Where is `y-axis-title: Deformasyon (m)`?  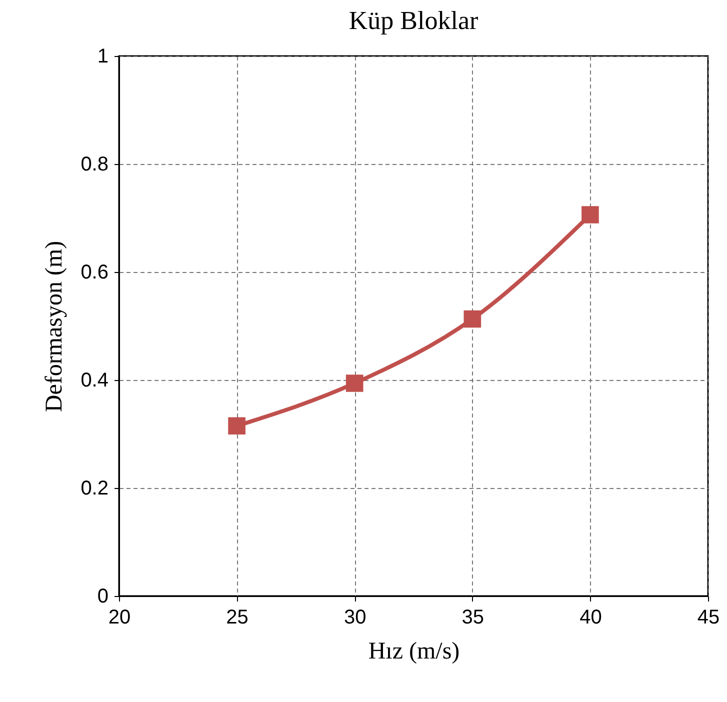 y-axis-title: Deformasyon (m) is located at coordinates (55, 326).